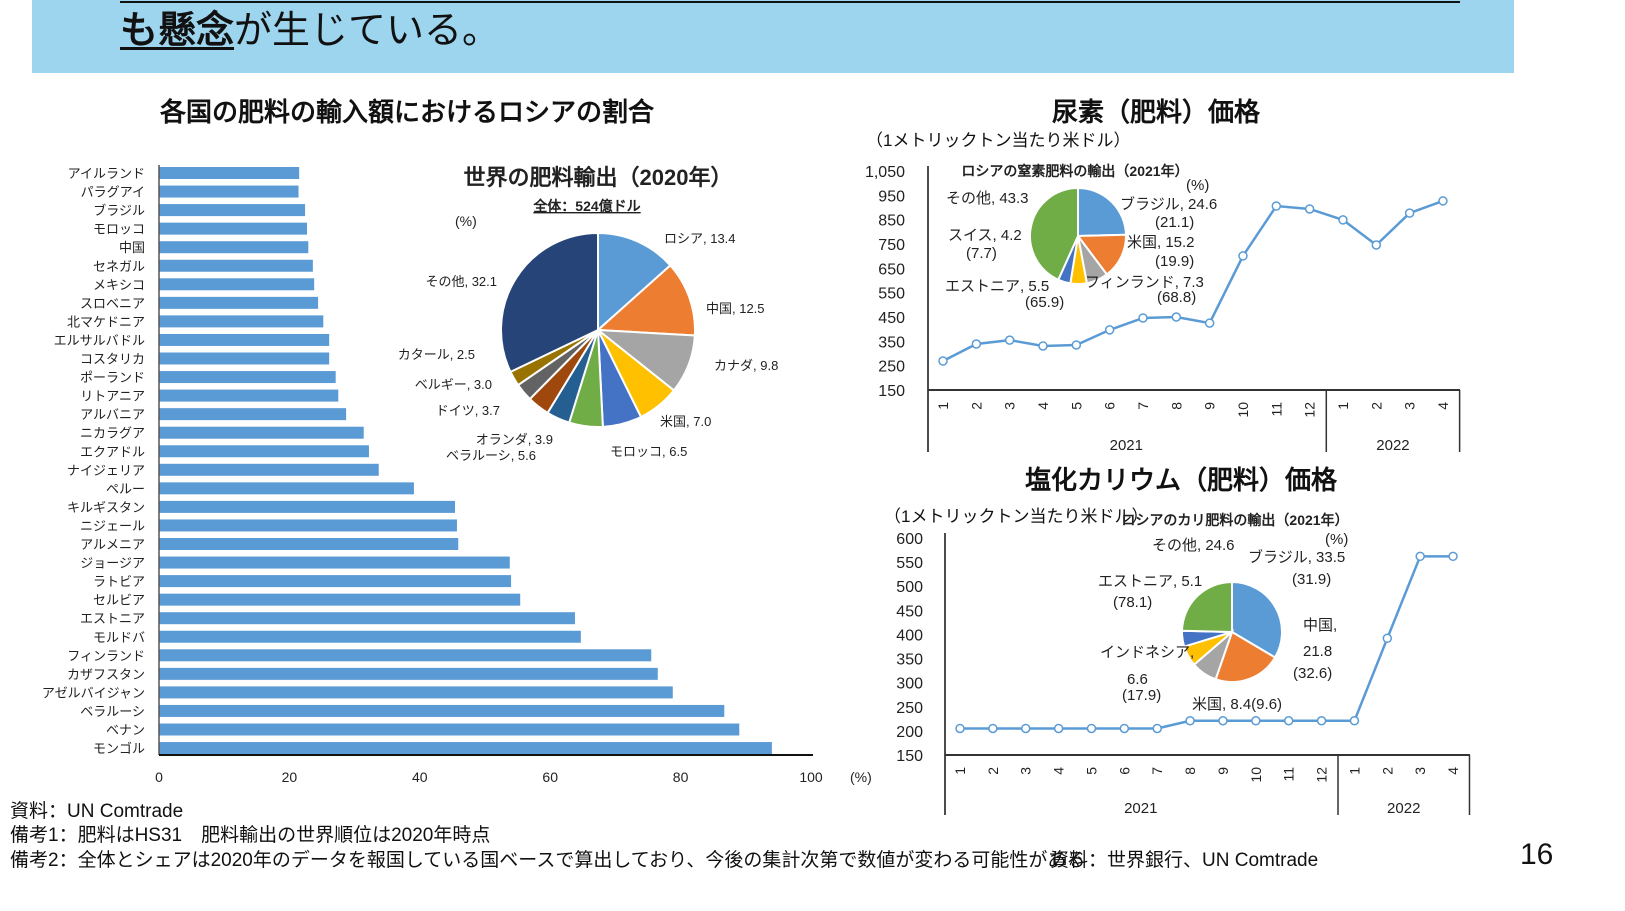  Describe the element at coordinates (290, 777) in the screenshot. I see `x-tick-label: 20` at that location.